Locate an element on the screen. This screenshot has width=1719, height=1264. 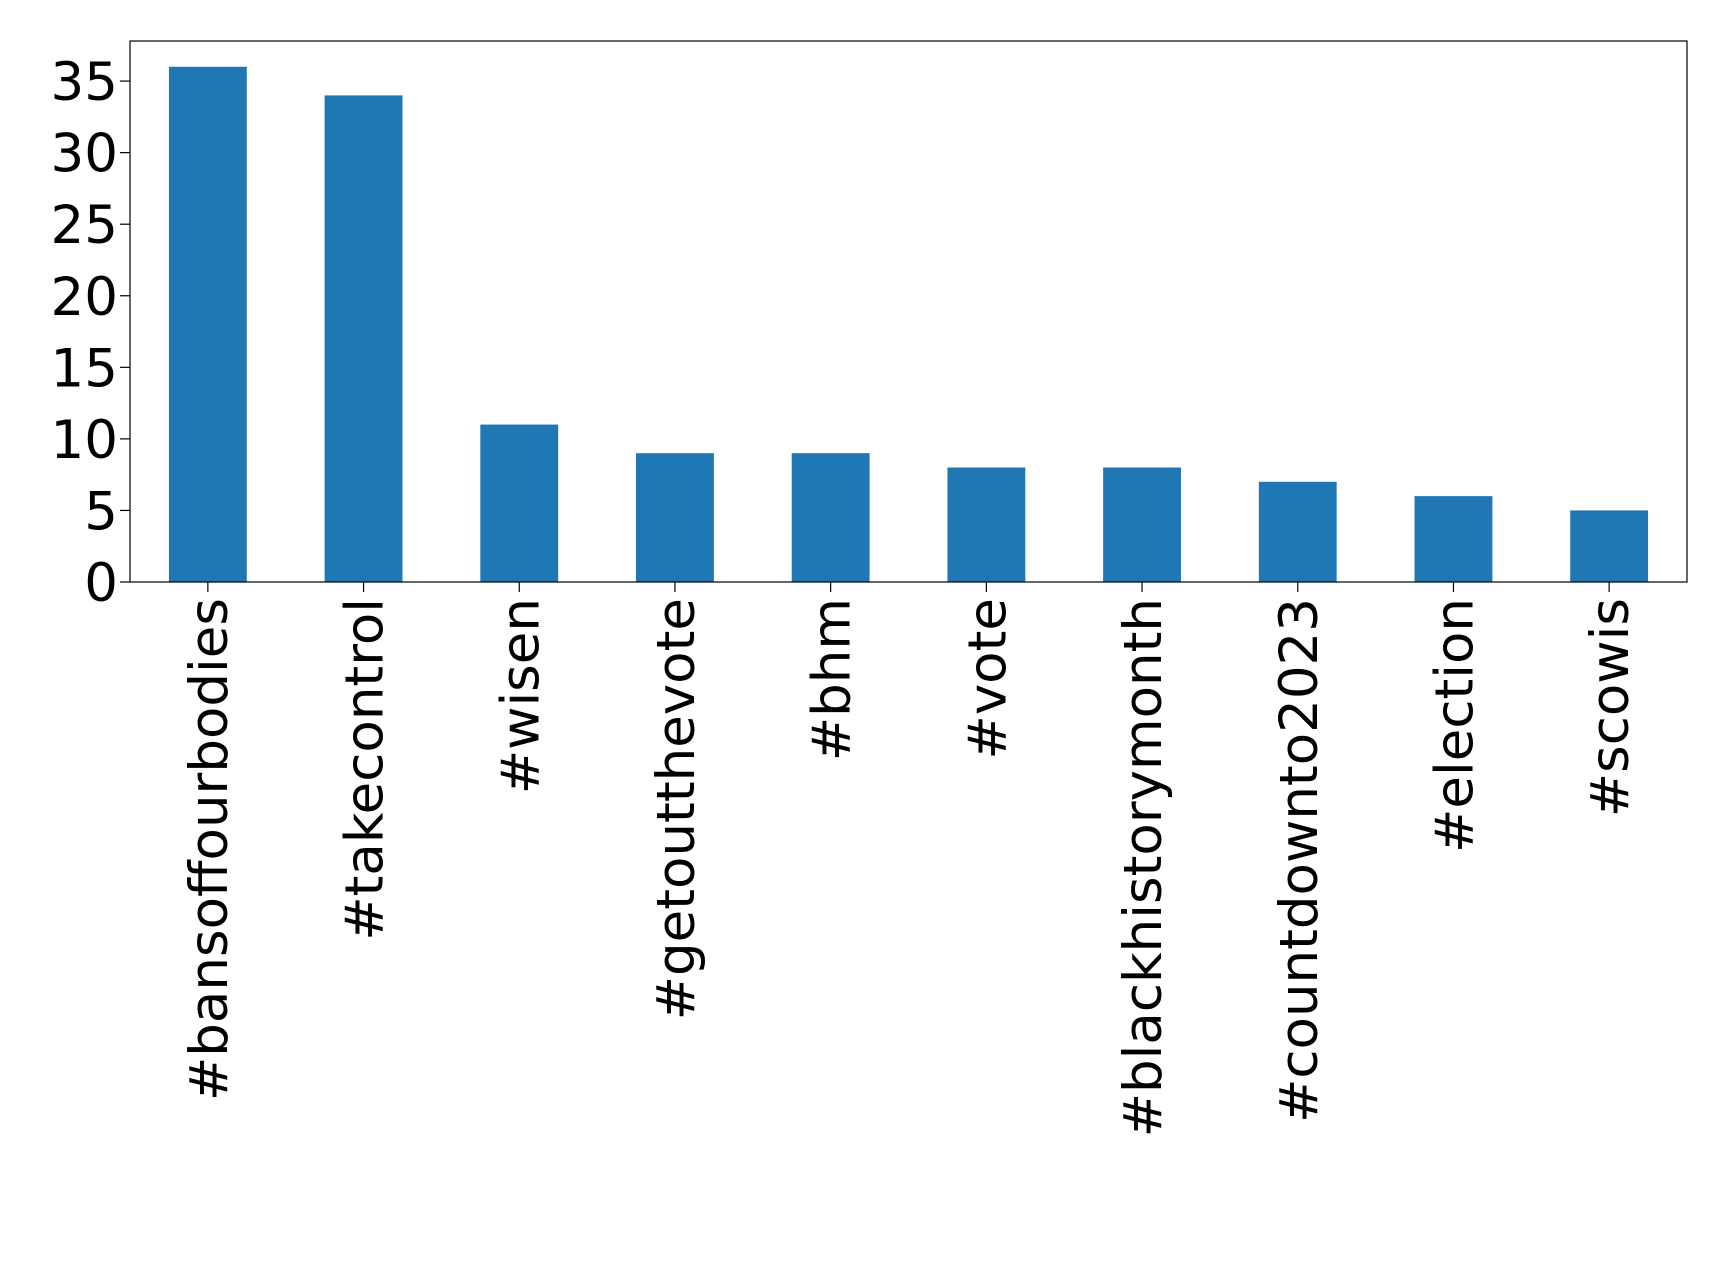
y-tick-label: 15 is located at coordinates (84, 368).